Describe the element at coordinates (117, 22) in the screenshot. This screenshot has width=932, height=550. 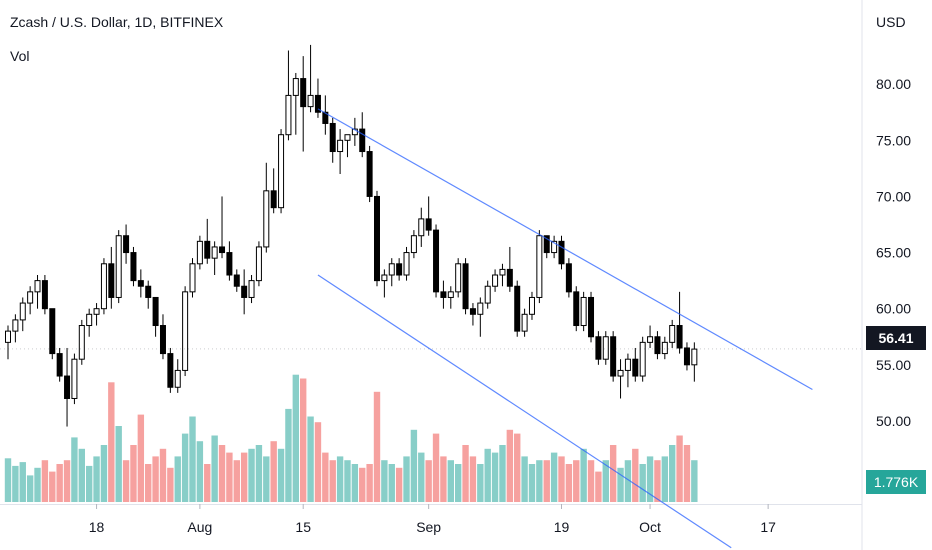
I see `chart-title: Zcash / U.S. Dollar, 1D, BITFINEX` at that location.